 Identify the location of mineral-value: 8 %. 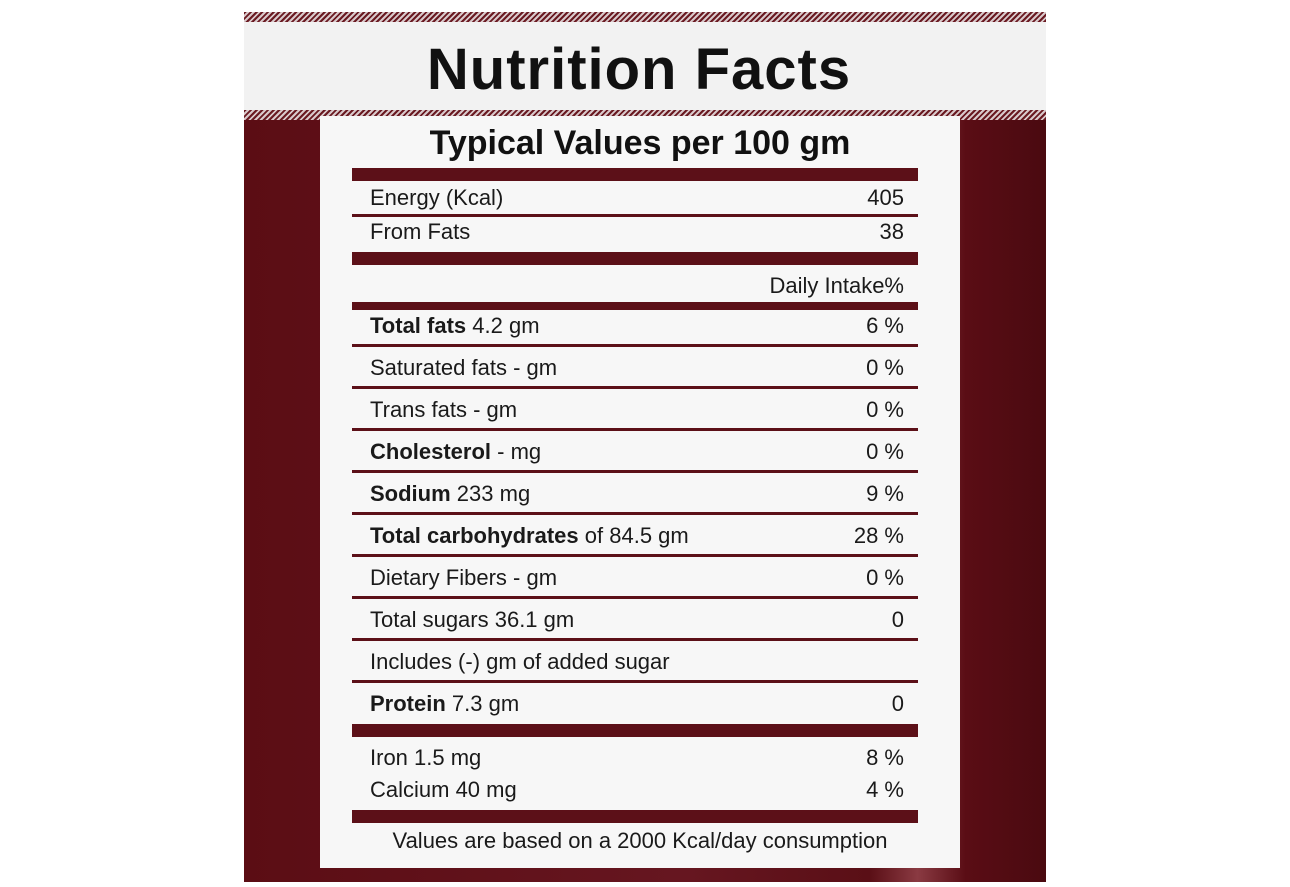
(885, 757).